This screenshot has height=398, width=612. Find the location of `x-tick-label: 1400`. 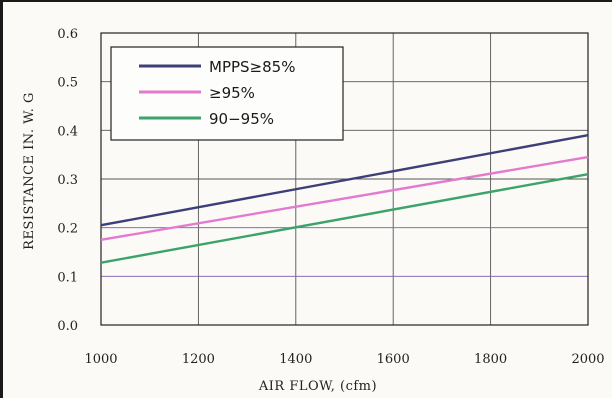

x-tick-label: 1400 is located at coordinates (295, 359).